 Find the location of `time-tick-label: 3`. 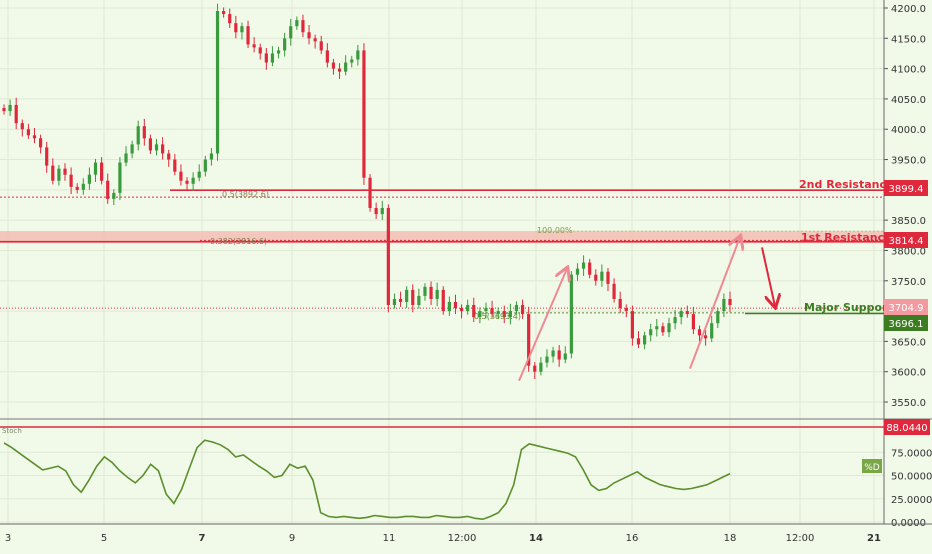

time-tick-label: 3 is located at coordinates (8, 538).